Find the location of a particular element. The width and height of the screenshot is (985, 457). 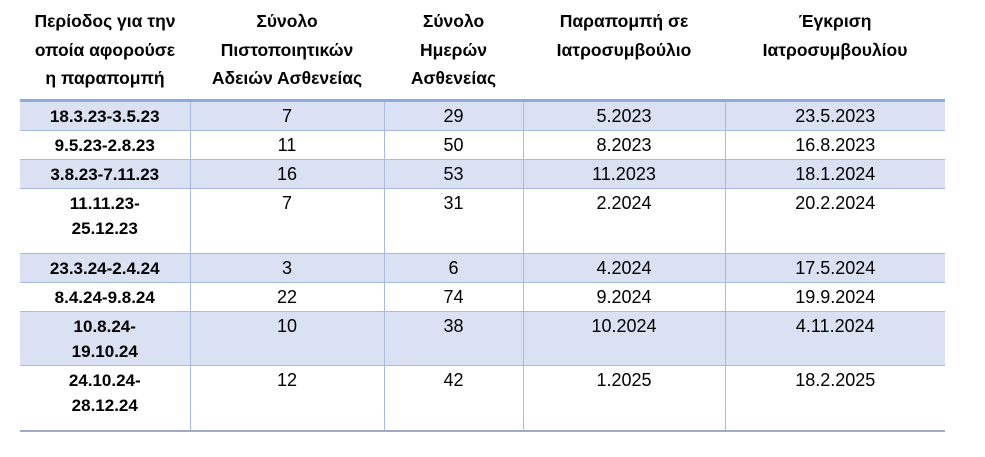

period-cell: 10.8.24- 19.10.24 is located at coordinates (105, 338).